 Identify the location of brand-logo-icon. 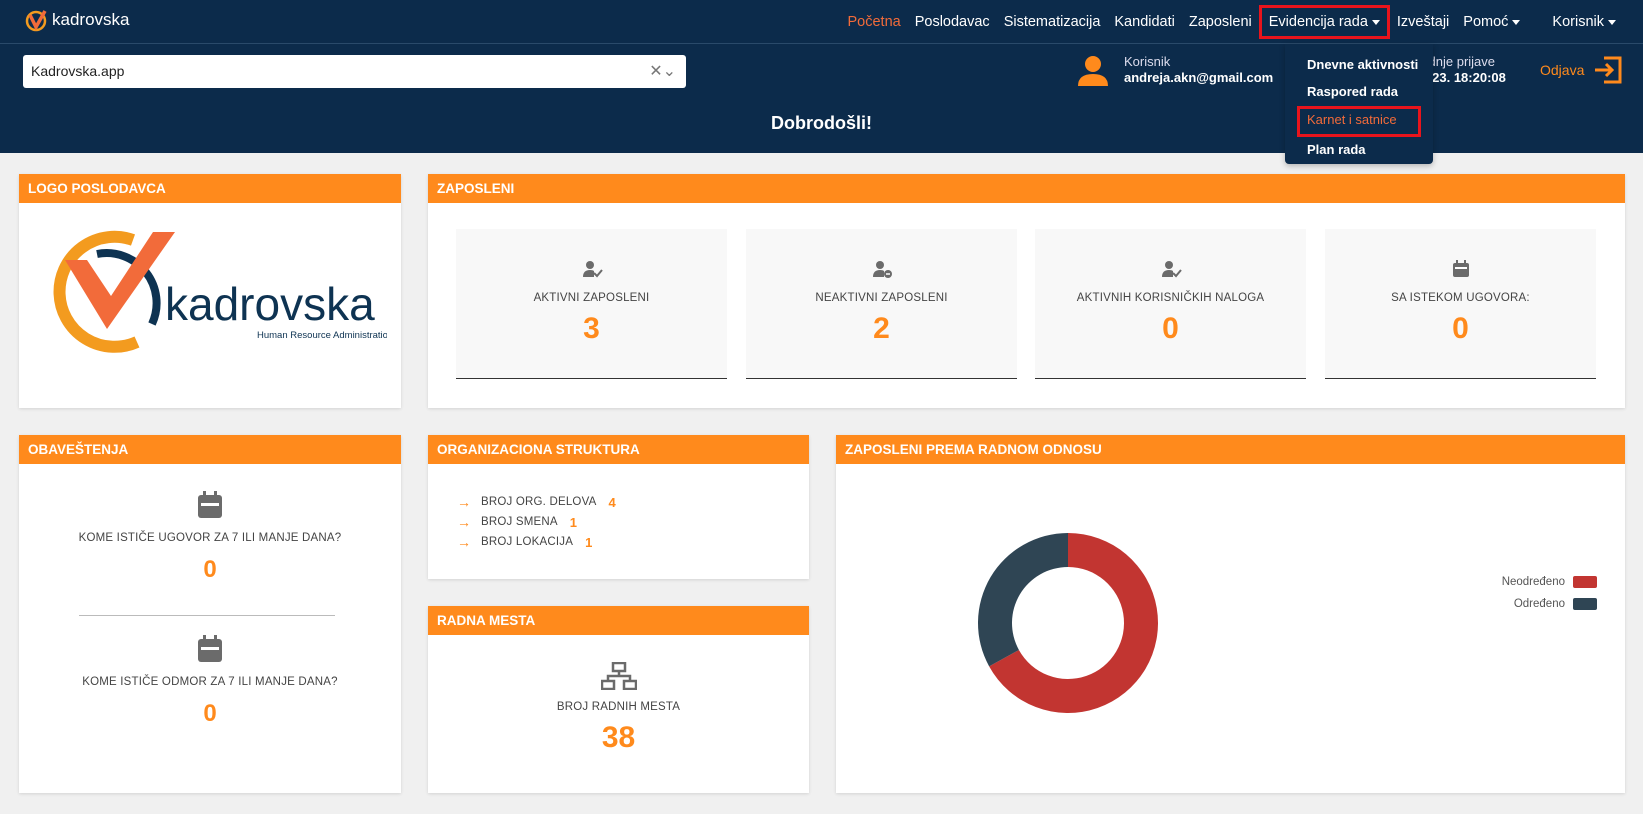
(36, 21).